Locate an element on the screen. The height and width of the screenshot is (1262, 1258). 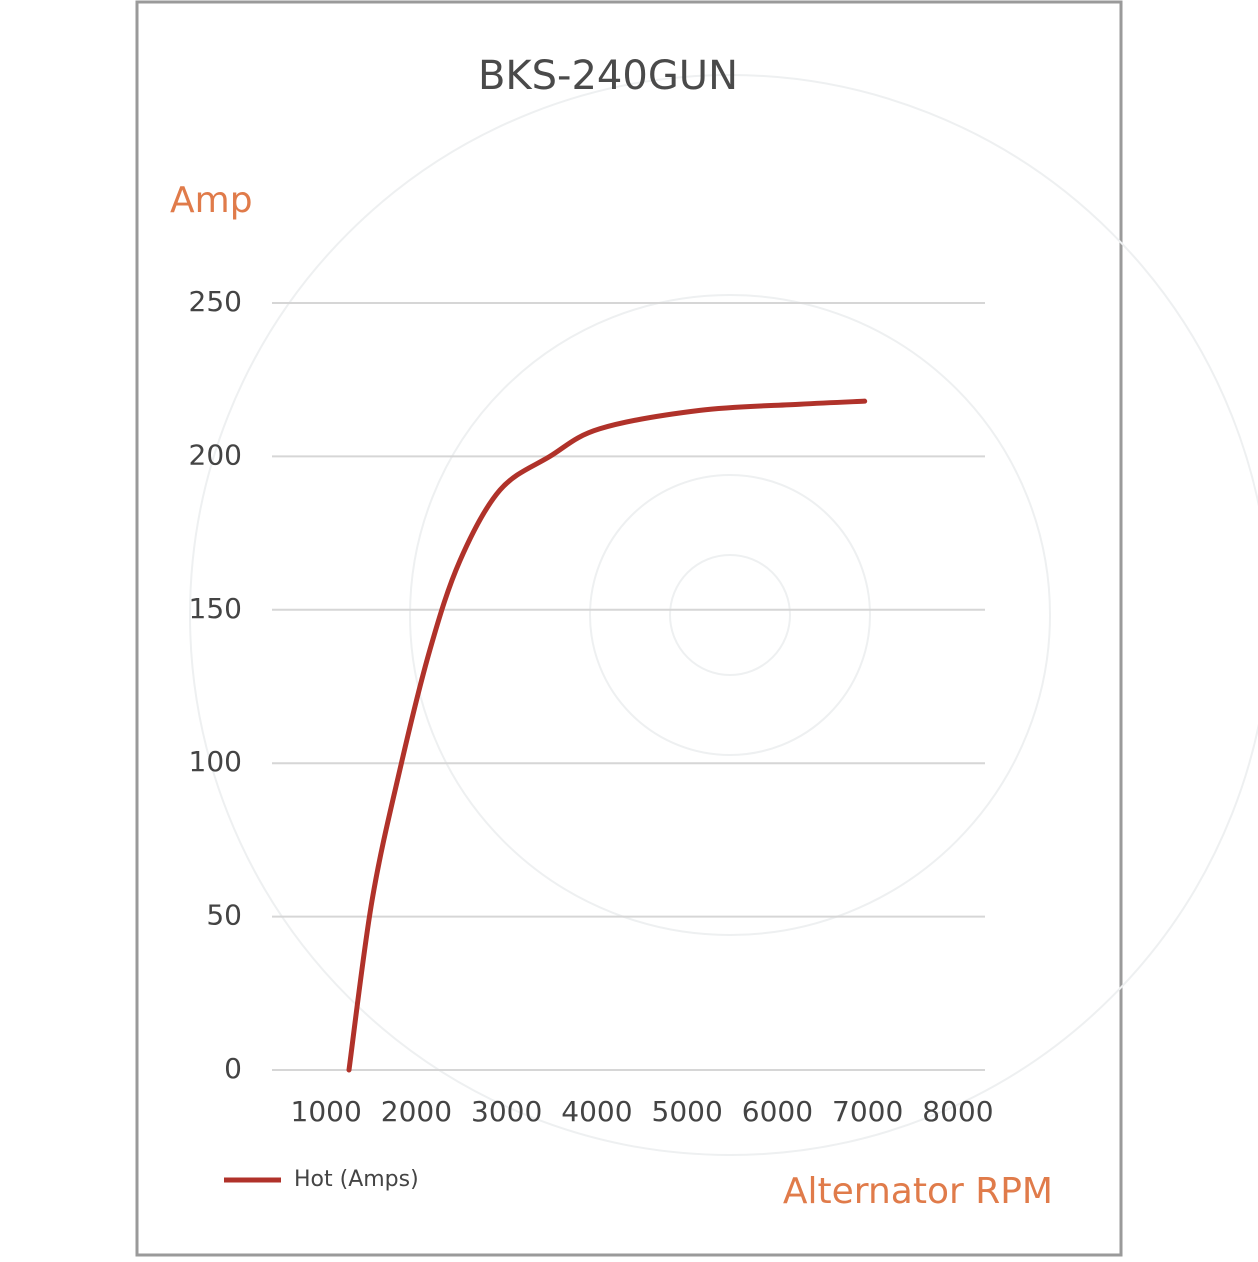
y-tick-label: 100 is located at coordinates (215, 761).